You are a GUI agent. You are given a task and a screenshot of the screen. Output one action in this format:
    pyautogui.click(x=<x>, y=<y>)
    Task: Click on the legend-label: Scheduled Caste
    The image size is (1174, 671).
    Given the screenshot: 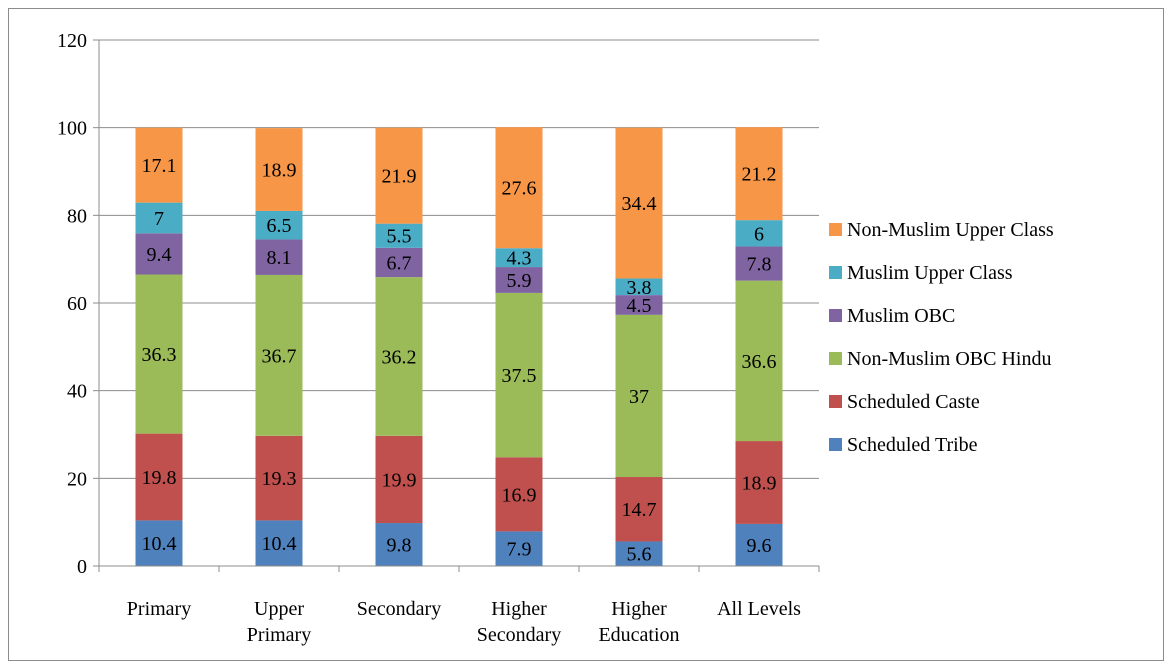 What is the action you would take?
    pyautogui.click(x=913, y=402)
    